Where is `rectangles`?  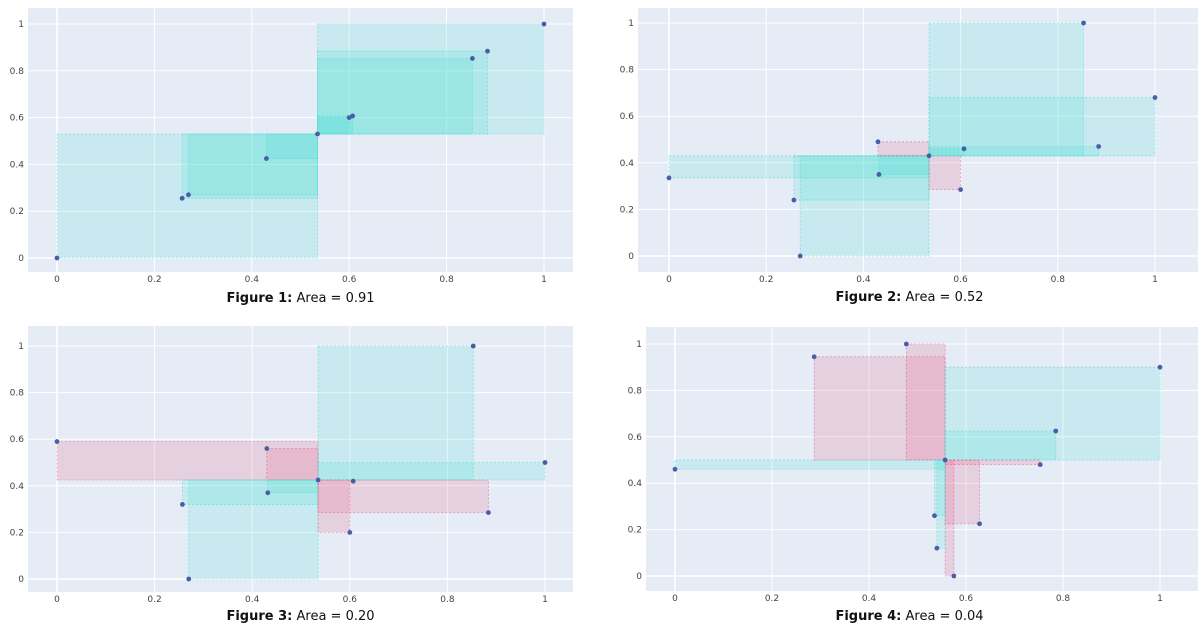 rectangles is located at coordinates (917, 460).